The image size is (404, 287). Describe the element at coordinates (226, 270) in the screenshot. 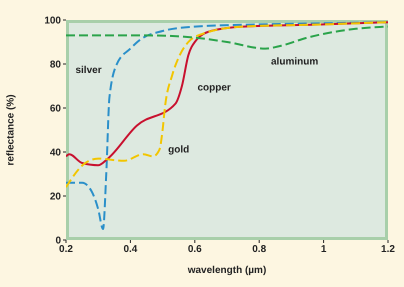

I see `x-axis-title: wavelength (µm)` at that location.